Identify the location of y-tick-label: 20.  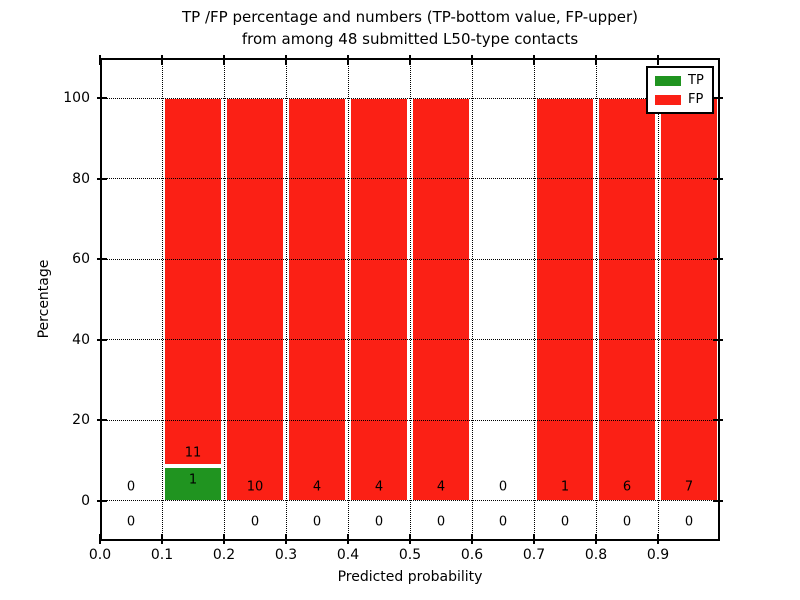
(81, 420).